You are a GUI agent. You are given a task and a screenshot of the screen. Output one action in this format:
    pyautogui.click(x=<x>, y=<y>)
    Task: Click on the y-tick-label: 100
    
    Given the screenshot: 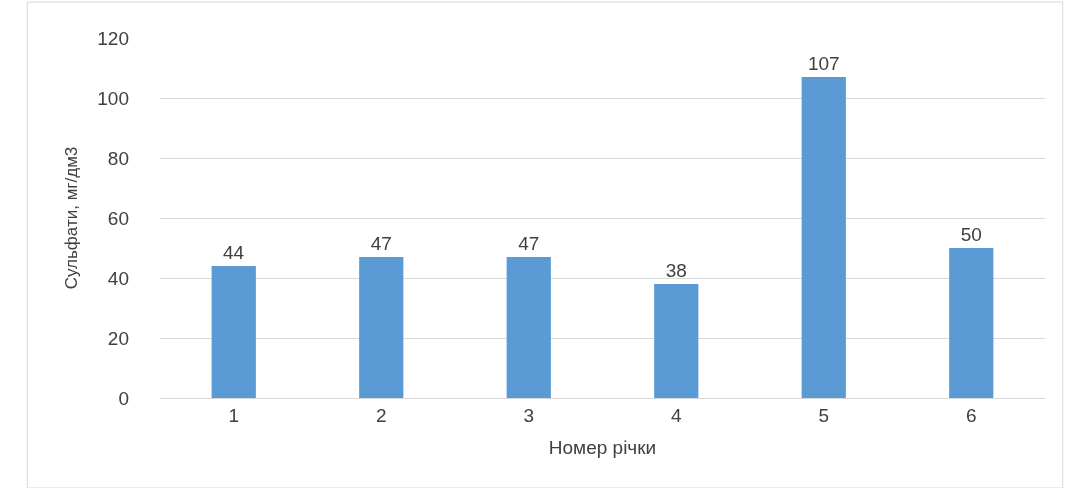 What is the action you would take?
    pyautogui.click(x=113, y=98)
    